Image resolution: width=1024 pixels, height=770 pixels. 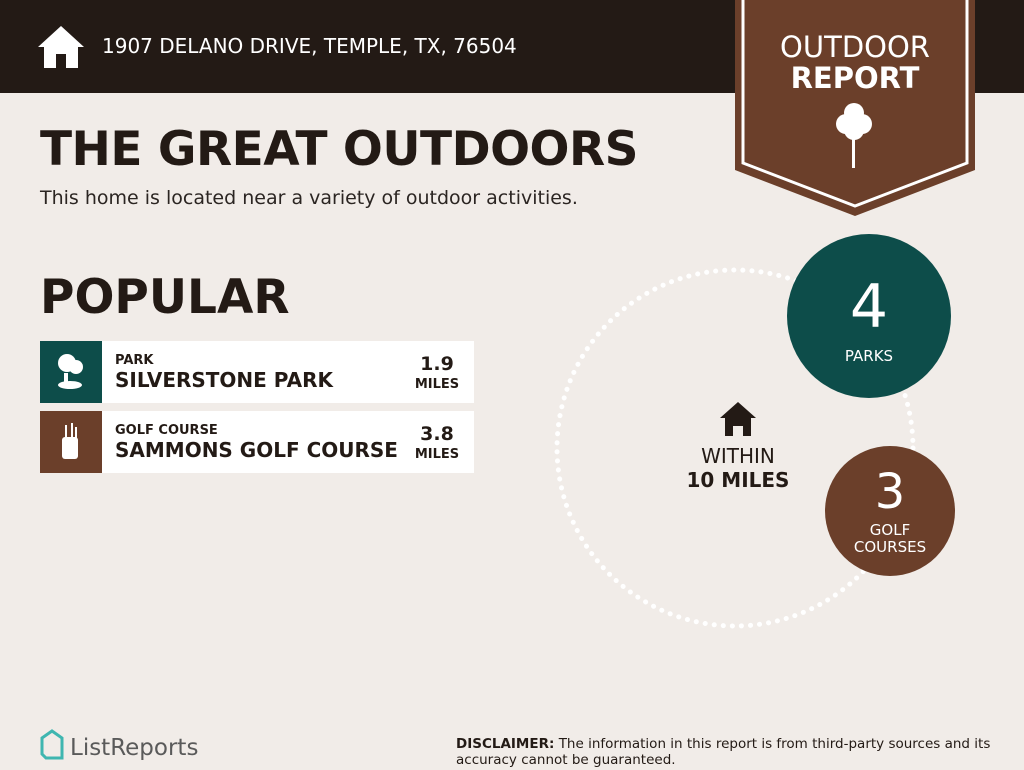 What do you see at coordinates (855, 78) in the screenshot?
I see `badge-line2: REPORT` at bounding box center [855, 78].